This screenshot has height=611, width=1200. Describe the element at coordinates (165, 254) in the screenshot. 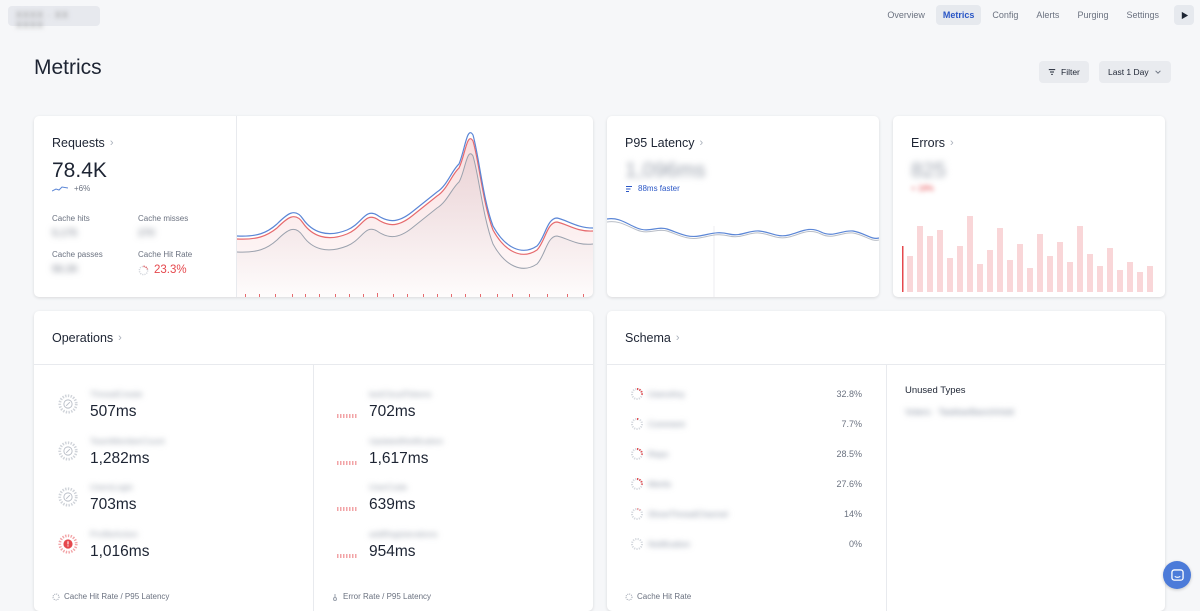

I see `cache-hit-rate-label: Cache Hit Rate` at that location.